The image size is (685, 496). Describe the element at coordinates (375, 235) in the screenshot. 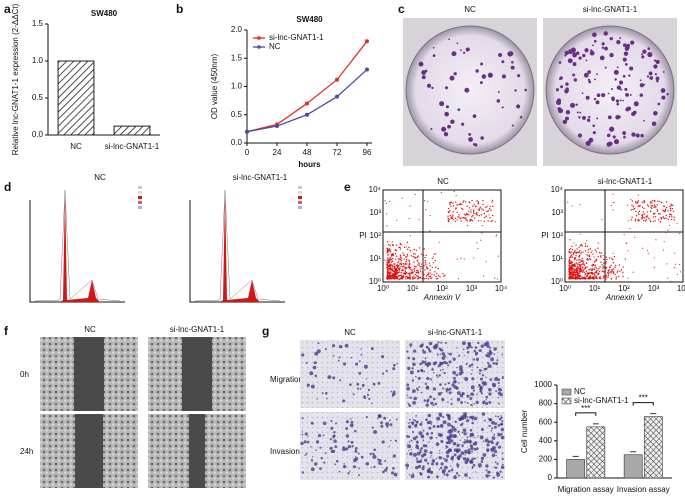

I see `y-tick-label: 10²` at that location.